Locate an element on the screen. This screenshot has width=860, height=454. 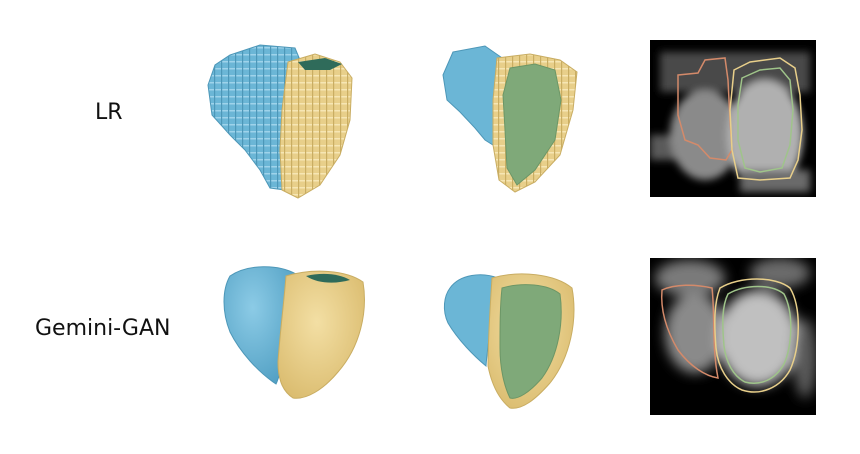
gemini-gan-rv-contour is located at coordinates (689, 331).